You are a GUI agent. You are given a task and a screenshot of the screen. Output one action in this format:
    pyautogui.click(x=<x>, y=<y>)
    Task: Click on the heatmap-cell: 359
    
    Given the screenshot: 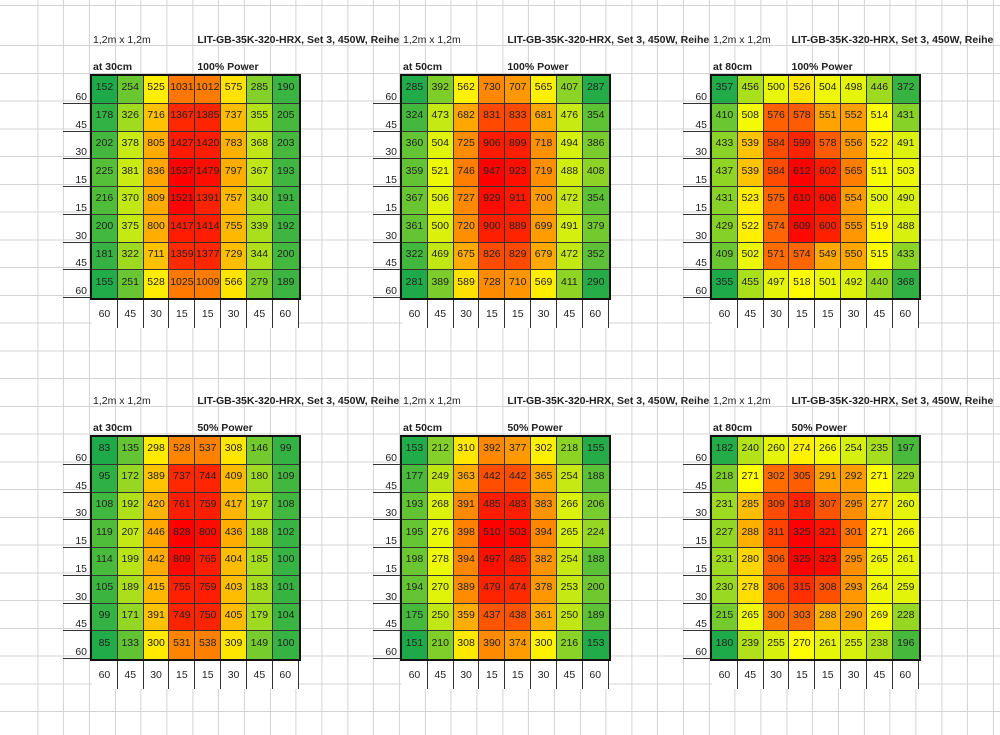 What is the action you would take?
    pyautogui.click(x=466, y=617)
    